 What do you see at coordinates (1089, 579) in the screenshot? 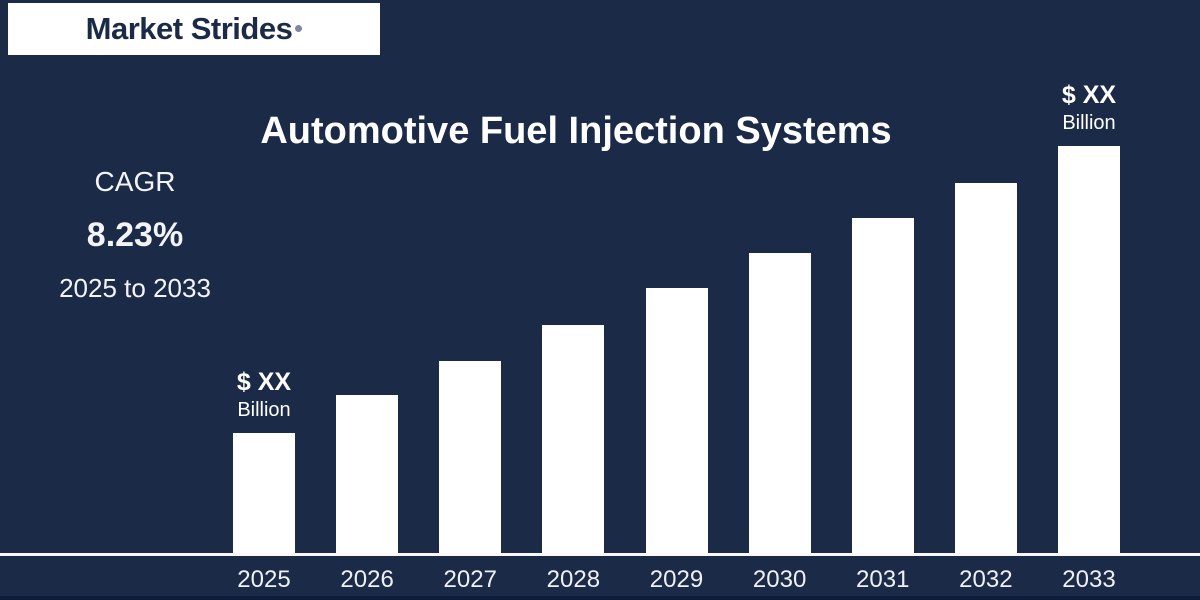
I see `x-tick-2033: 2033` at bounding box center [1089, 579].